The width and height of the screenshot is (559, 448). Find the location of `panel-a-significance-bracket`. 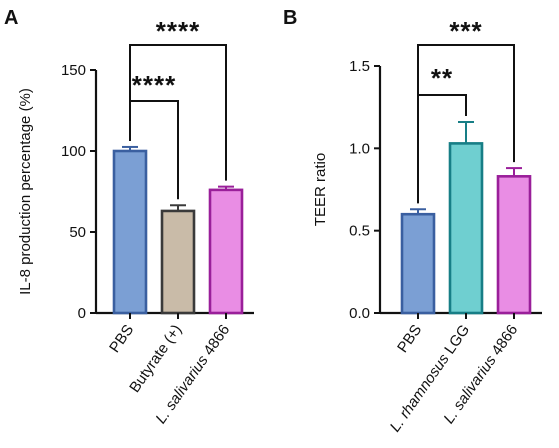

panel-a-significance-bracket is located at coordinates (178, 112).